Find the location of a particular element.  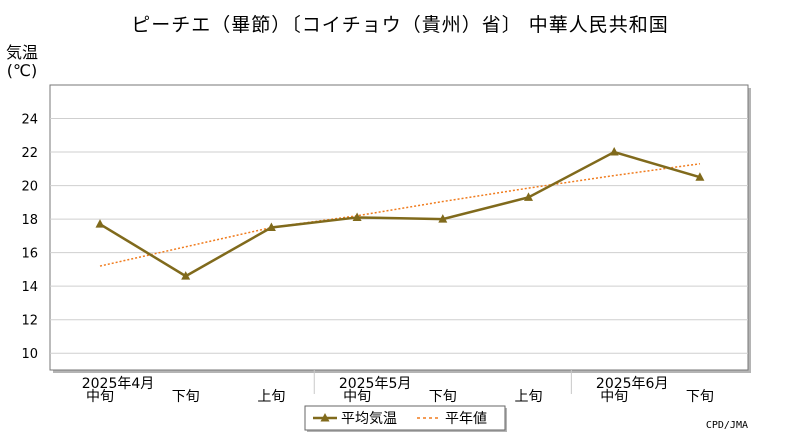

month-label: 2025年4月 is located at coordinates (118, 384).